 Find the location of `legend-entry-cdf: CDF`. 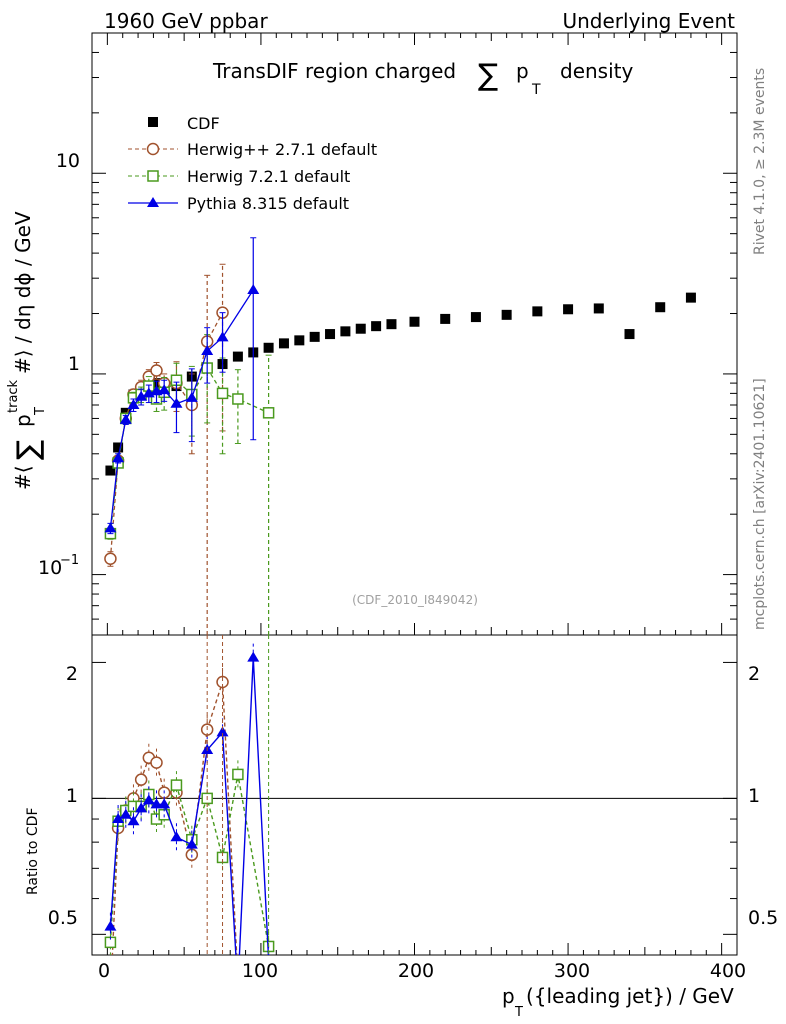

legend-entry-cdf: CDF is located at coordinates (184, 123).